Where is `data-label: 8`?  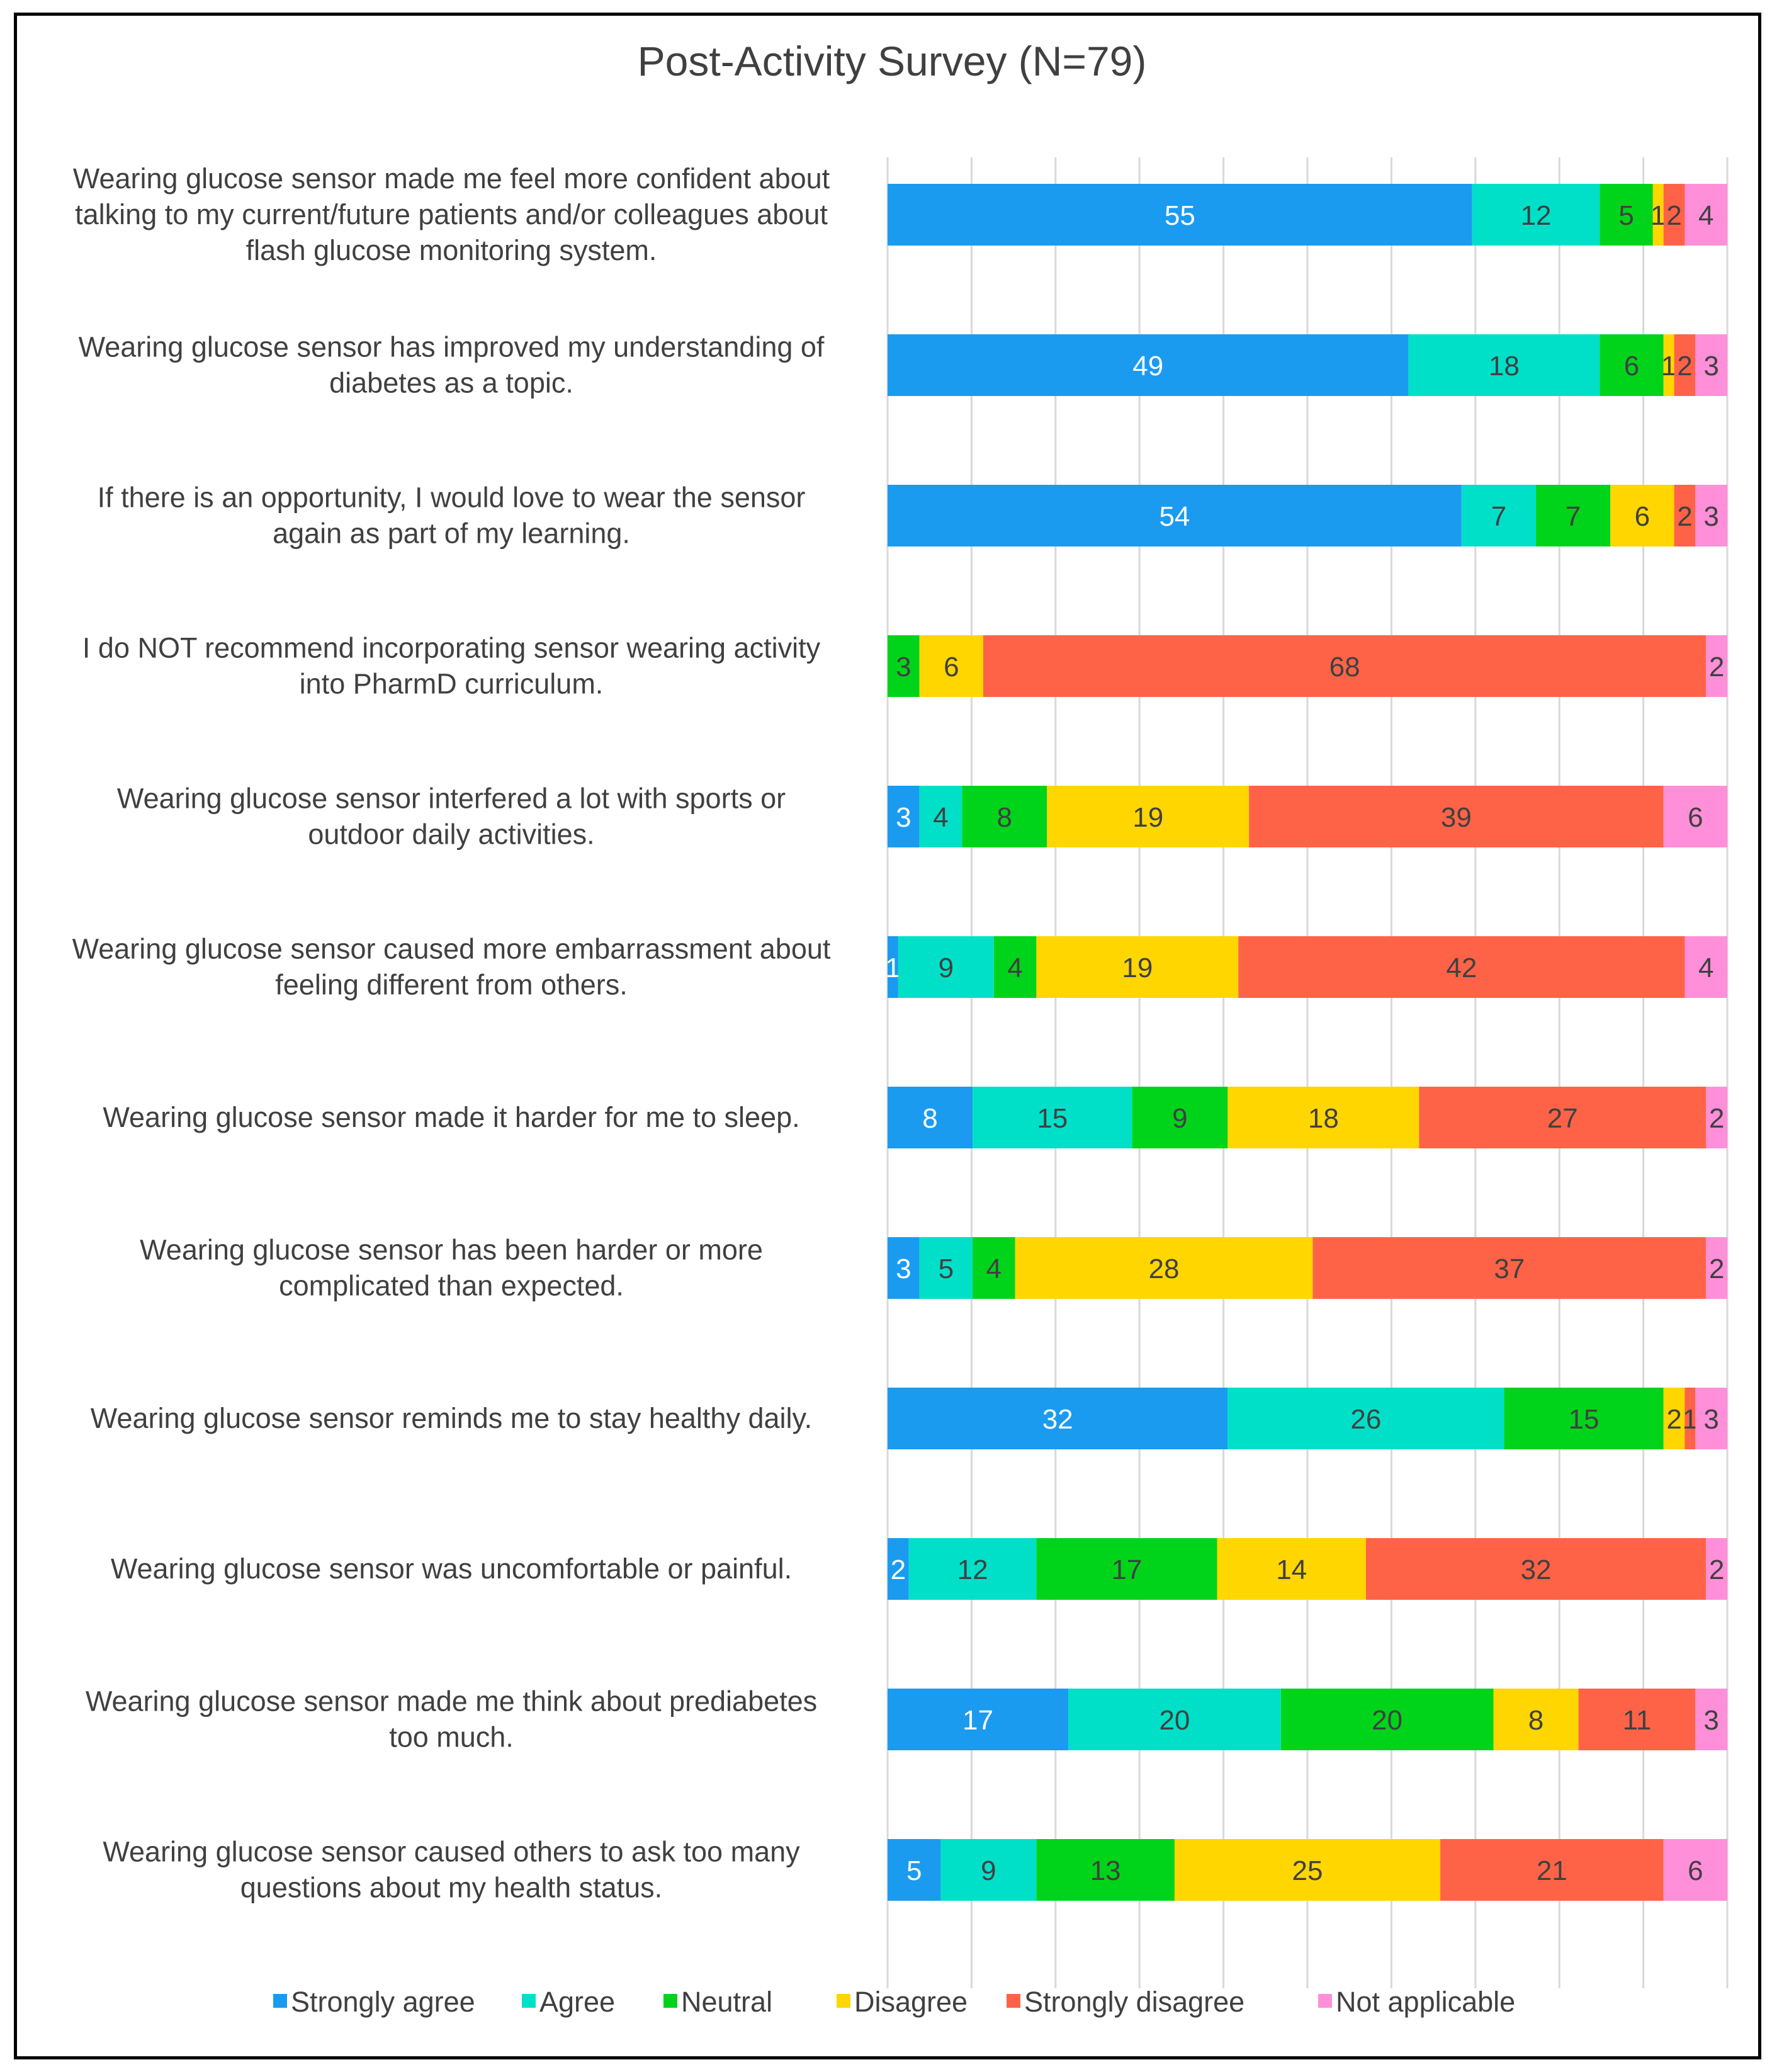
data-label: 8 is located at coordinates (1005, 817).